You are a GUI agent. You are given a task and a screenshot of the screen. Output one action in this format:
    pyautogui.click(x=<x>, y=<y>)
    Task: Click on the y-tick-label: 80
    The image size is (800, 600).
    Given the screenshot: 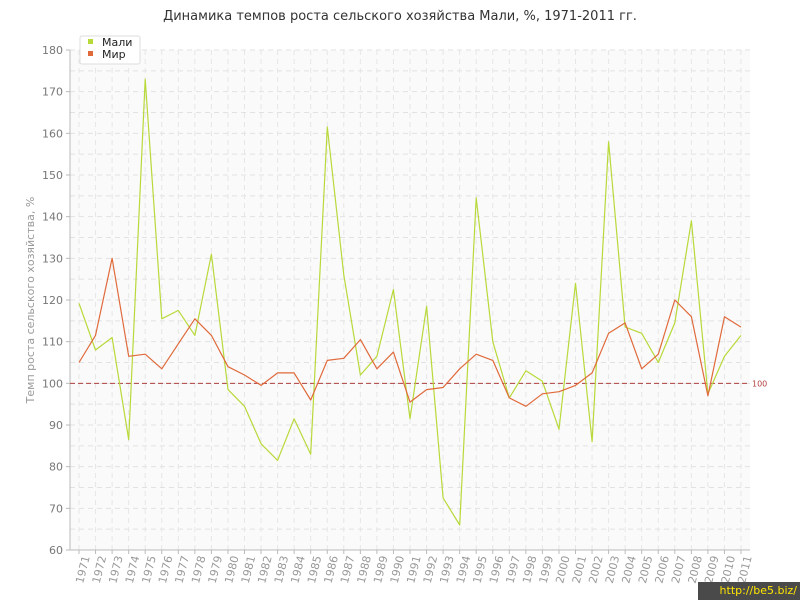 What is the action you would take?
    pyautogui.click(x=56, y=467)
    